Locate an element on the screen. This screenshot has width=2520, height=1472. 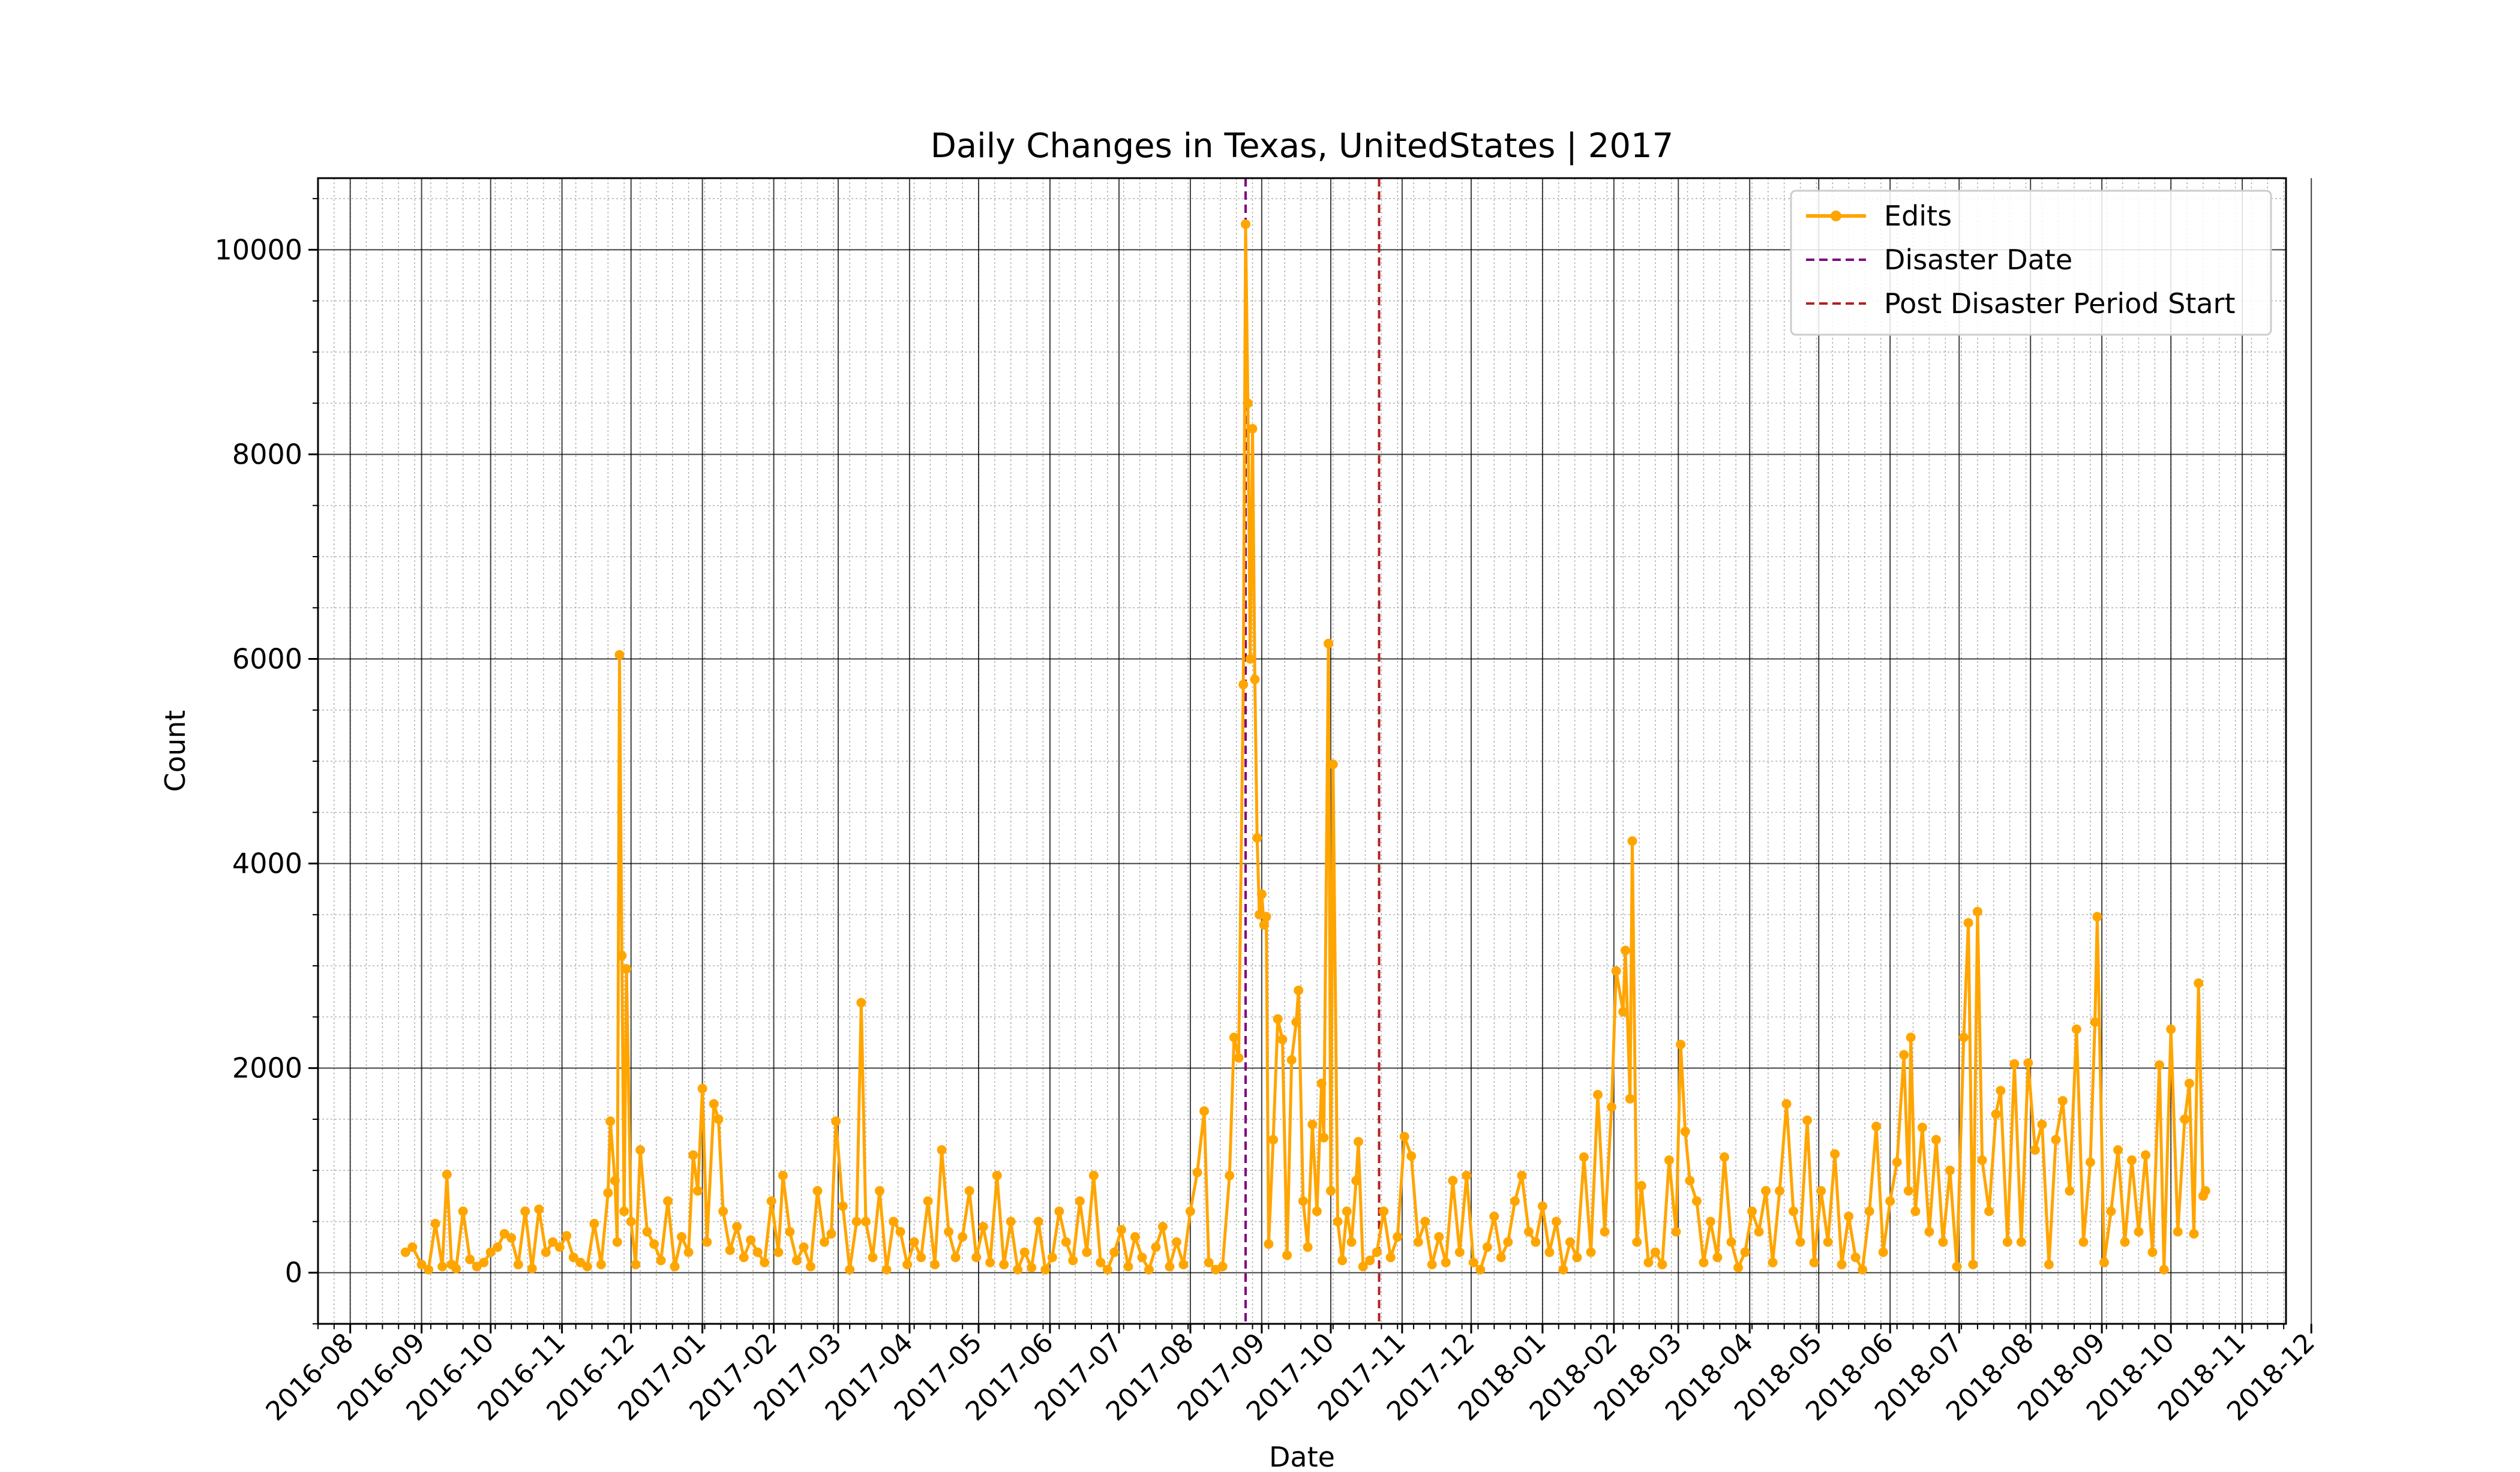
legend-label-disaster-date: Disaster Date is located at coordinates (1978, 260).